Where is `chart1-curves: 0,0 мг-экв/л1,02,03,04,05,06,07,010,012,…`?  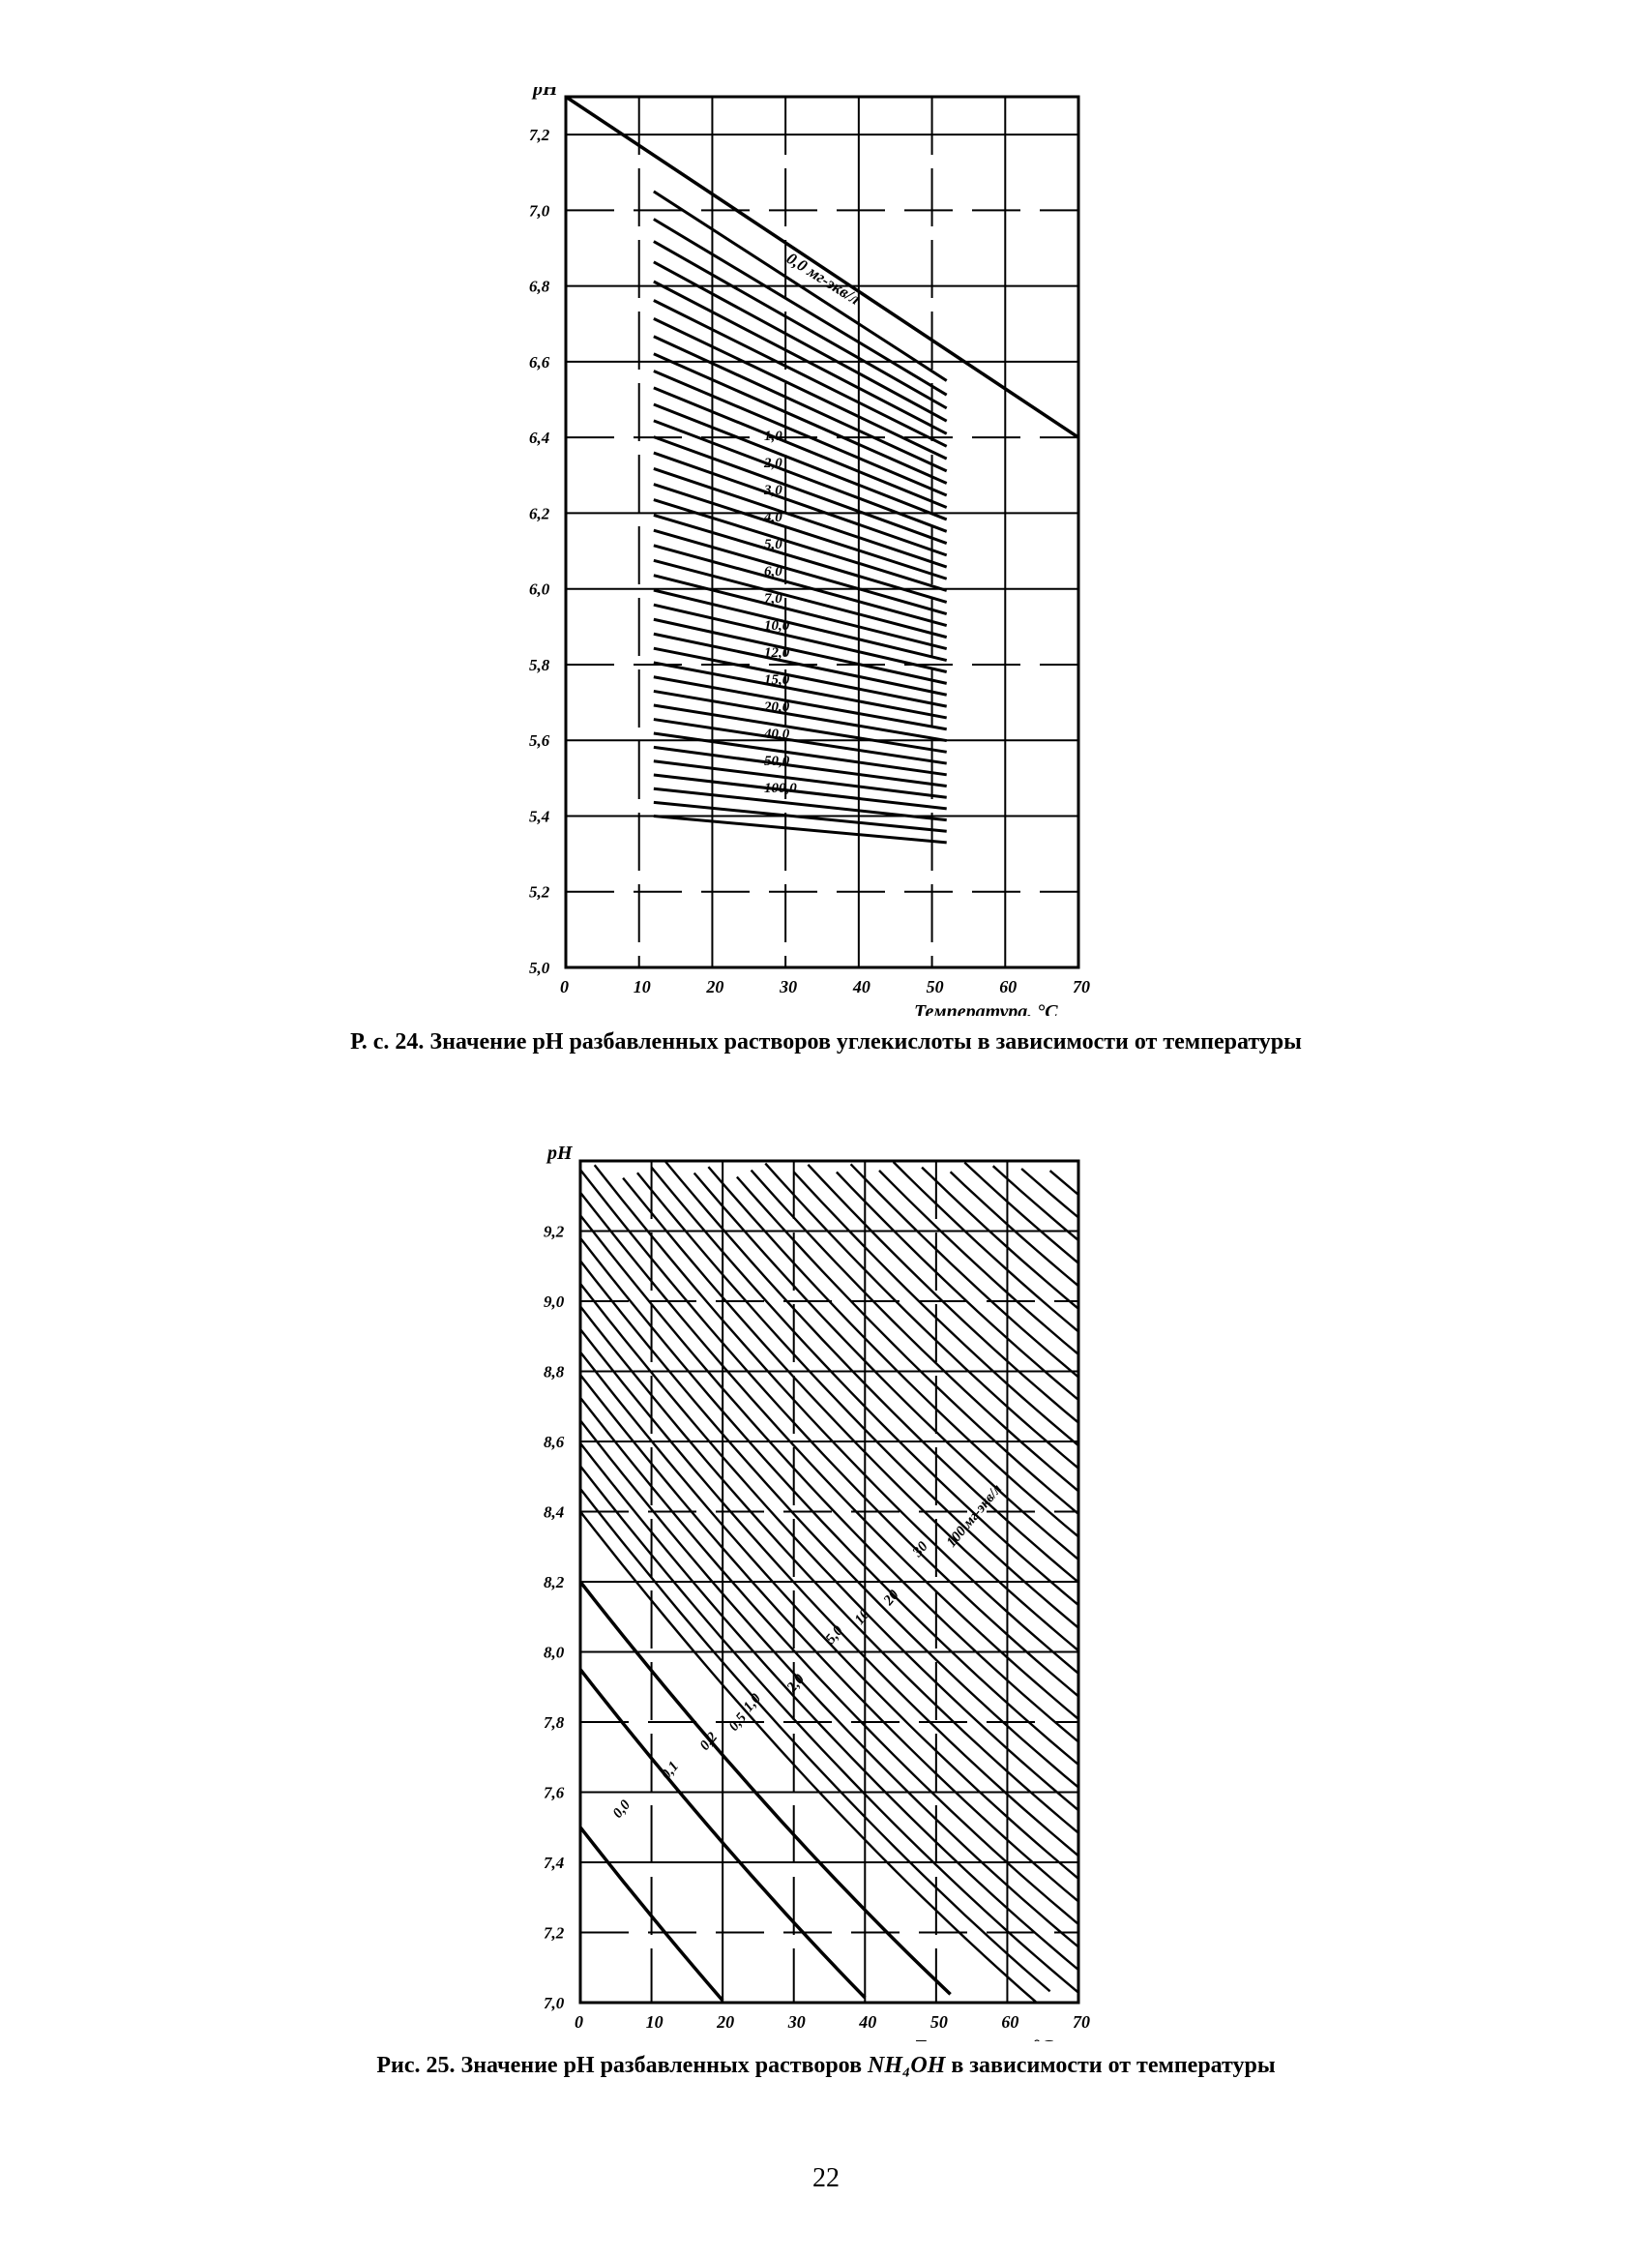
chart1-curves: 0,0 мг-экв/л1,02,03,04,05,06,07,010,012,… is located at coordinates (822, 470).